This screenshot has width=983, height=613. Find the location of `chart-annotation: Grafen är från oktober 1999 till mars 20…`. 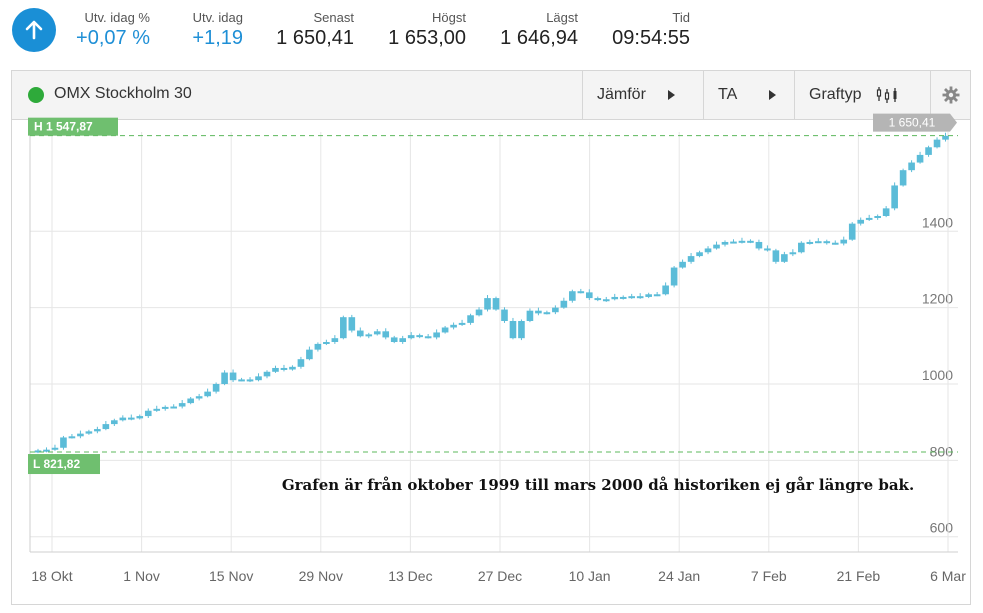

chart-annotation: Grafen är från oktober 1999 till mars 20… is located at coordinates (598, 485).